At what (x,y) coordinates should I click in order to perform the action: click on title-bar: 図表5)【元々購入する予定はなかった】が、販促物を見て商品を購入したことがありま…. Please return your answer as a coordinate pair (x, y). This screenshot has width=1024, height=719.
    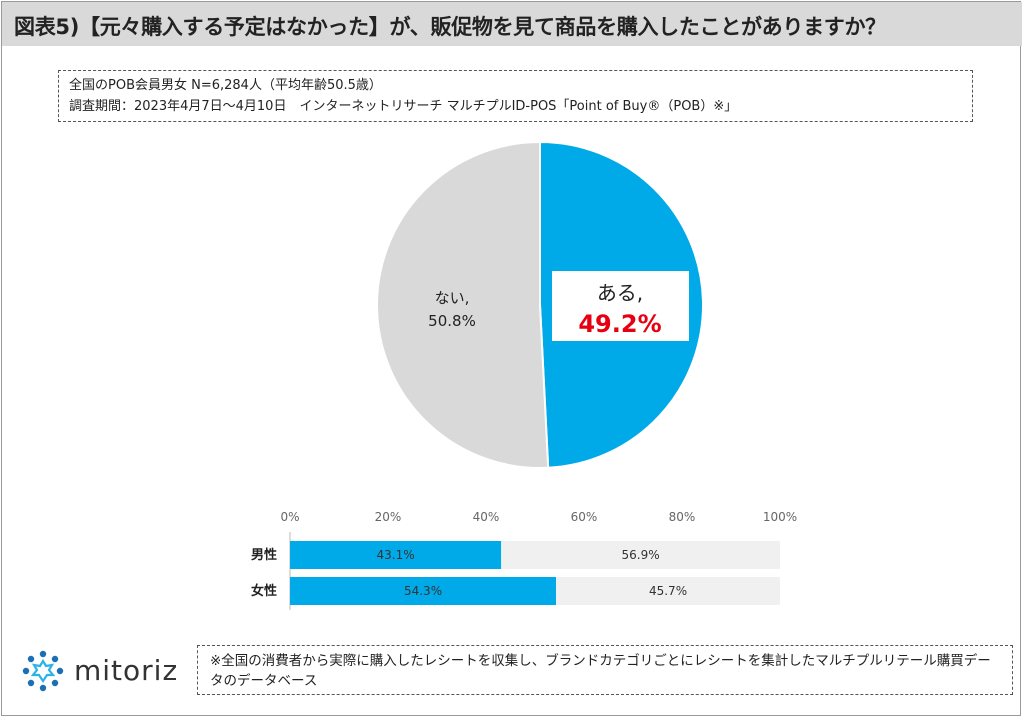
    Looking at the image, I should click on (512, 24).